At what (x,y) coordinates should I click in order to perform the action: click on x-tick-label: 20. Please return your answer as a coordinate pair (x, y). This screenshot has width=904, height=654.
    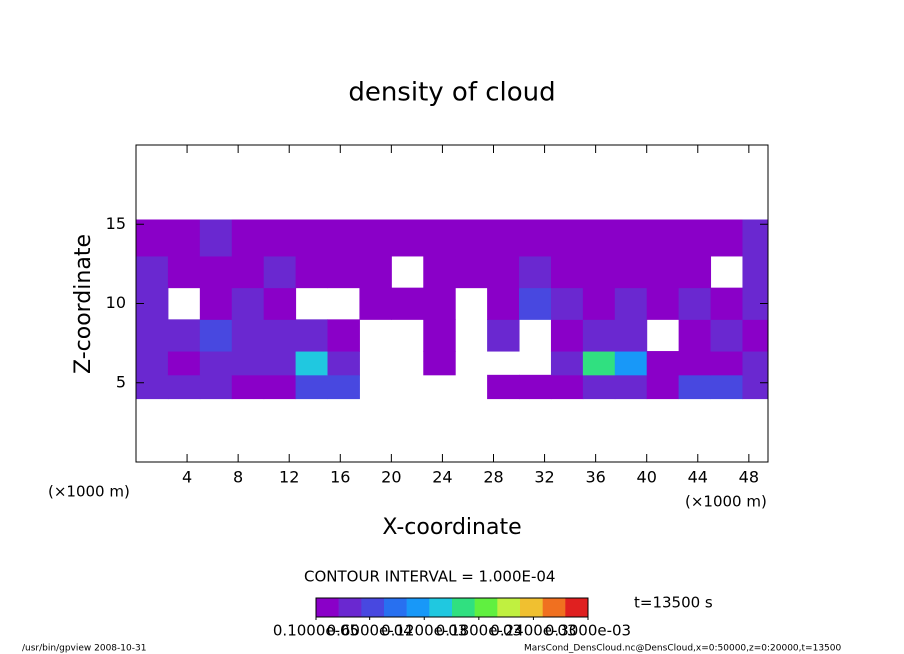
    Looking at the image, I should click on (391, 477).